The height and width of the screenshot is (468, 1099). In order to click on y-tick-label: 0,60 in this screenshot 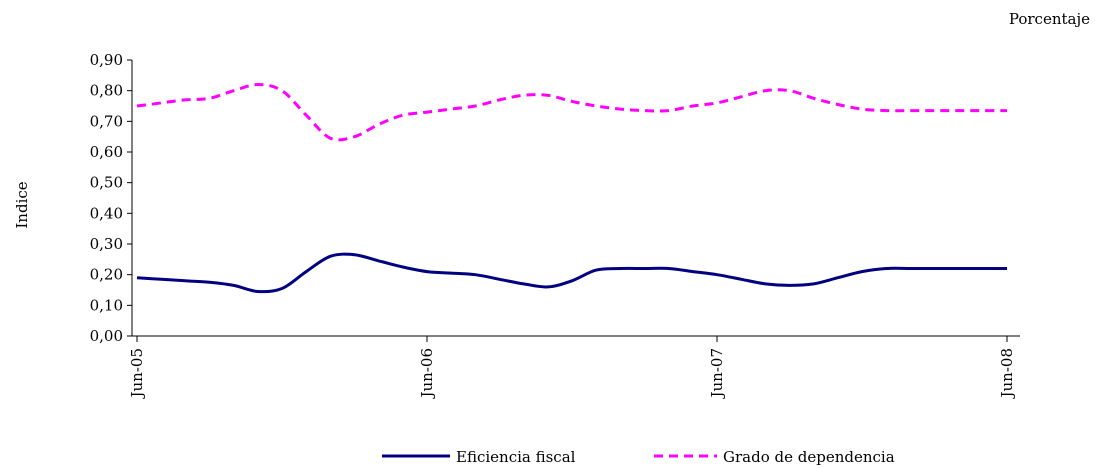, I will do `click(106, 152)`.